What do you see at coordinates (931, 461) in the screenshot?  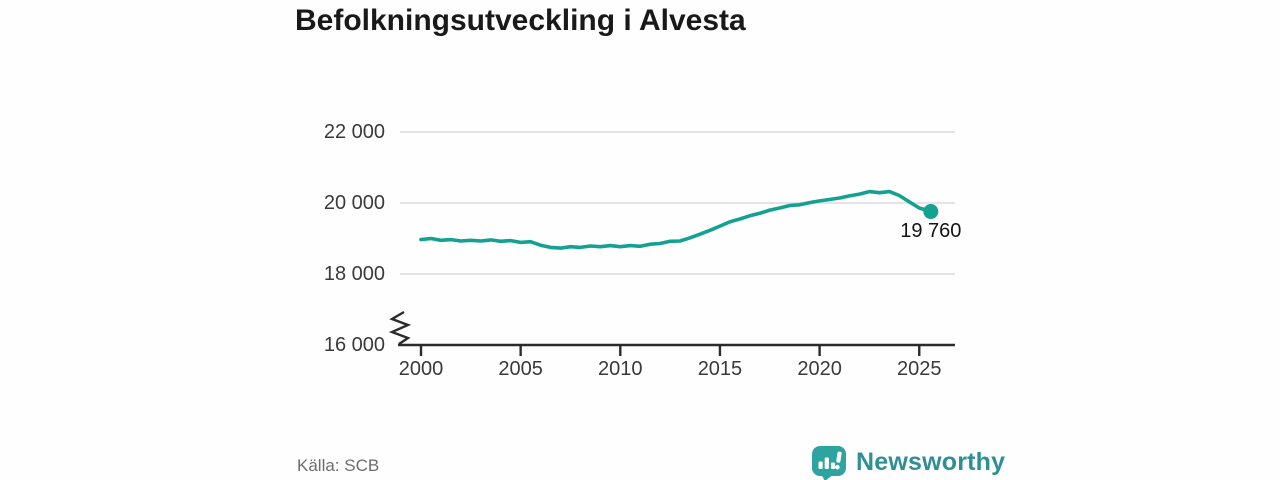 I see `newsworthy-logo-text: Newsworthy` at bounding box center [931, 461].